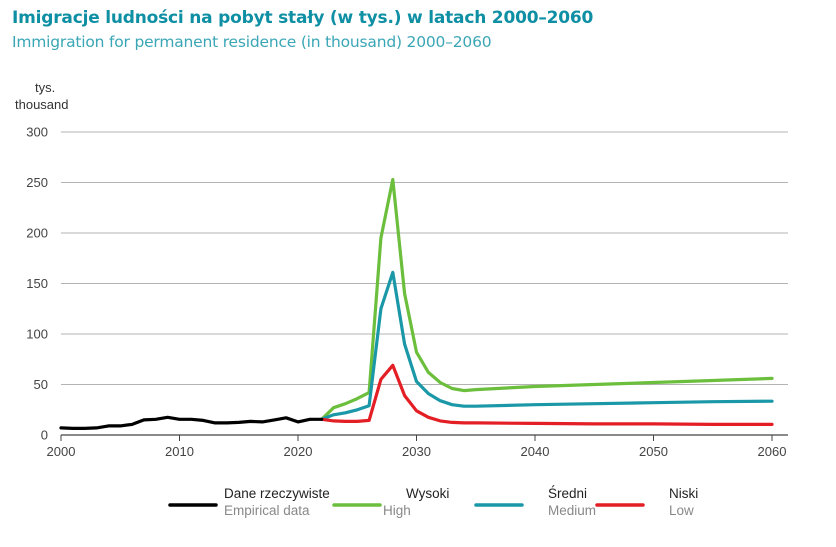 This screenshot has width=836, height=547. What do you see at coordinates (681, 510) in the screenshot?
I see `legend-sub-3: Low` at bounding box center [681, 510].